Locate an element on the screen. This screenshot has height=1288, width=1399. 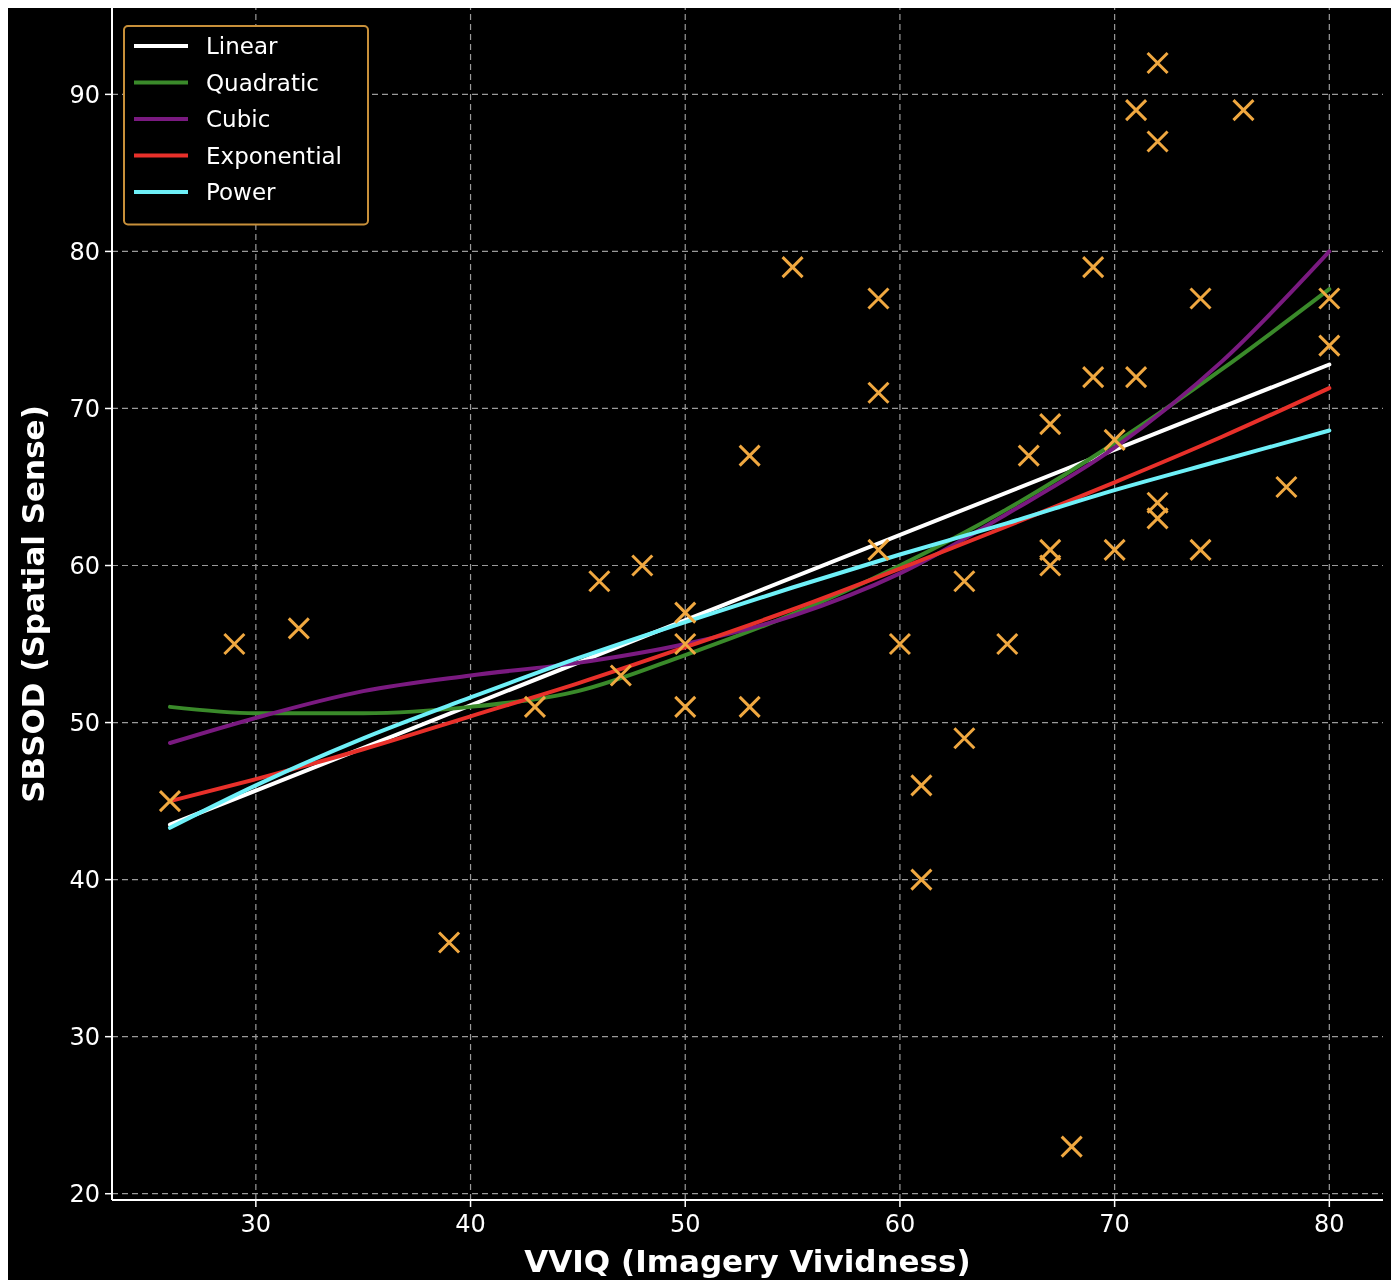
legend-label: Power is located at coordinates (241, 192).